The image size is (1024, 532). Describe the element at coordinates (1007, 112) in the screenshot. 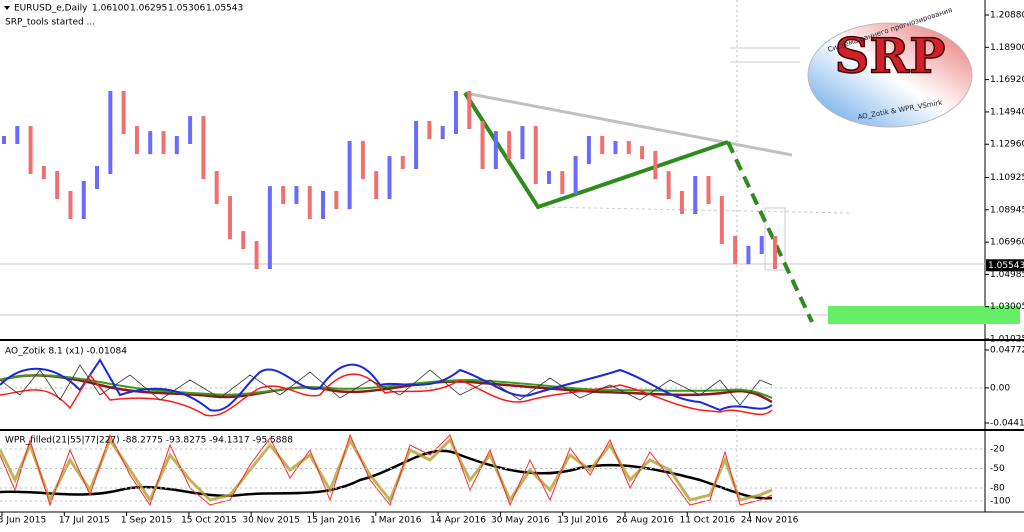

I see `price-label: 1.14940` at that location.